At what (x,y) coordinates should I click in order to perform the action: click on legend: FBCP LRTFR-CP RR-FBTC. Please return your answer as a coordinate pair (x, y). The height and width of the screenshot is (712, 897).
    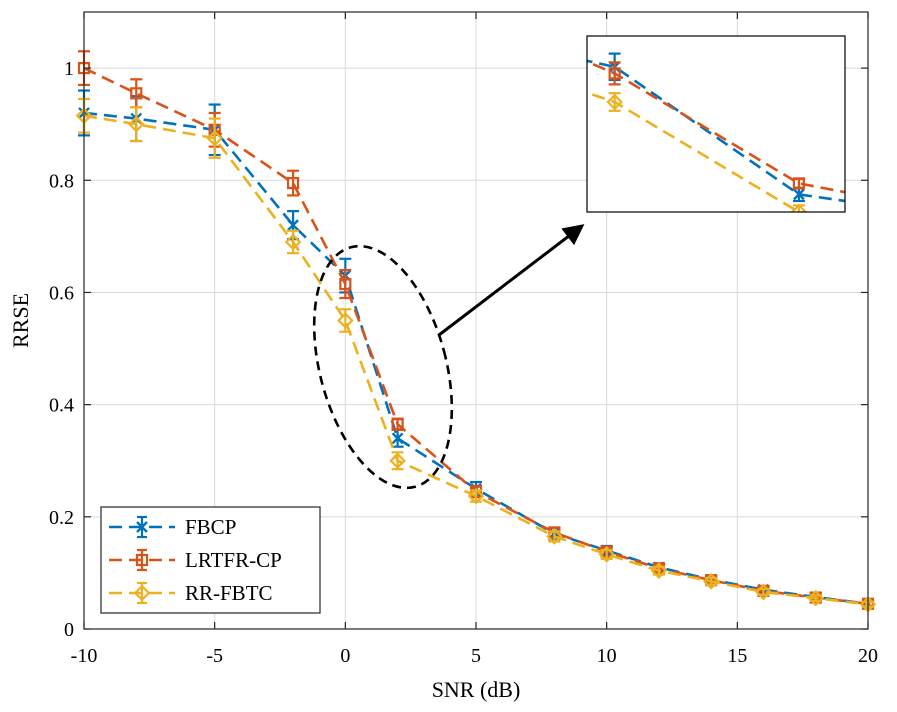
    Looking at the image, I should click on (210, 560).